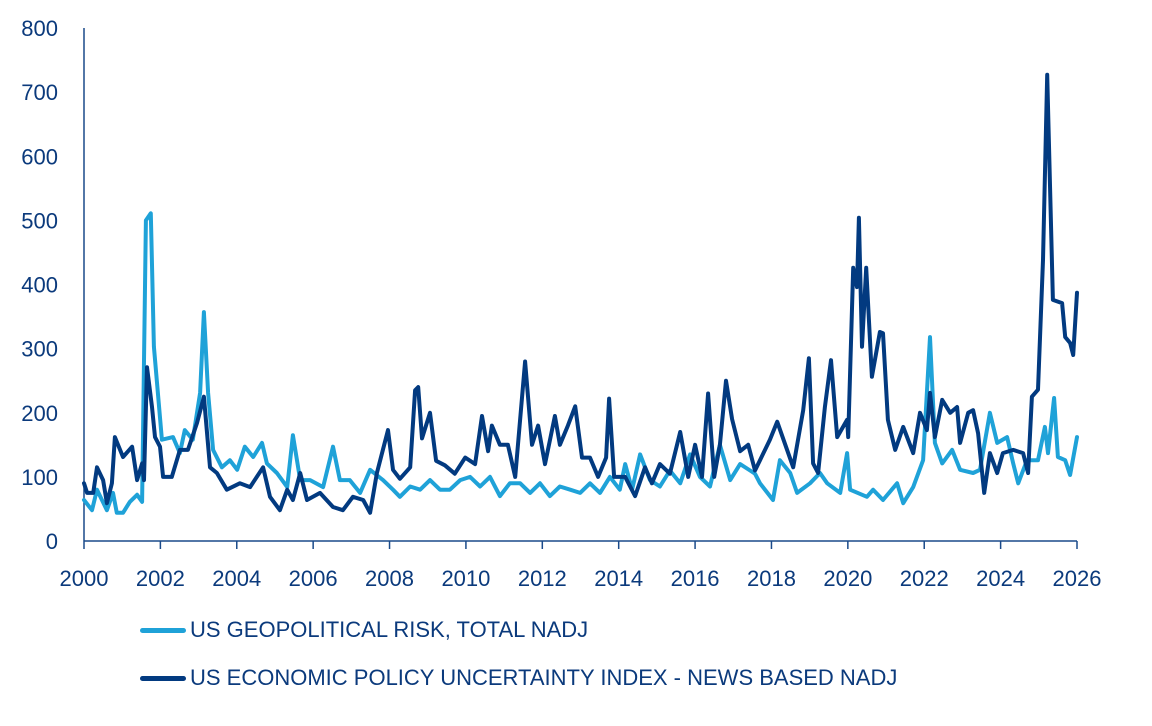 This screenshot has width=1152, height=726. What do you see at coordinates (1077, 578) in the screenshot?
I see `x-tick-label: 2026` at bounding box center [1077, 578].